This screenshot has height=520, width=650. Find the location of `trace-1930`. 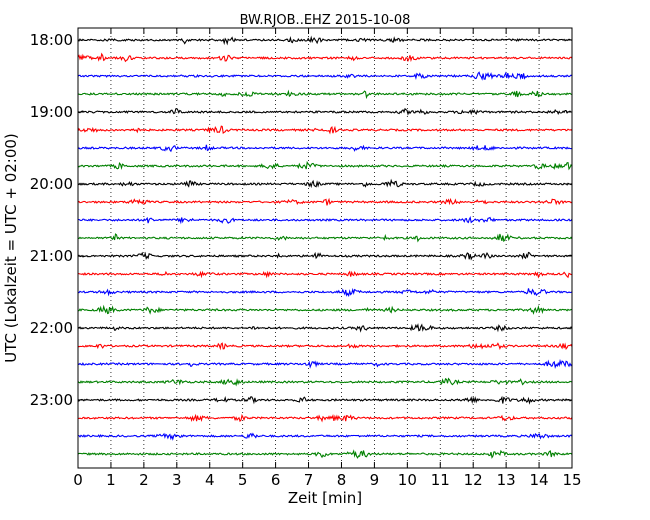

trace-1930 is located at coordinates (325, 148).